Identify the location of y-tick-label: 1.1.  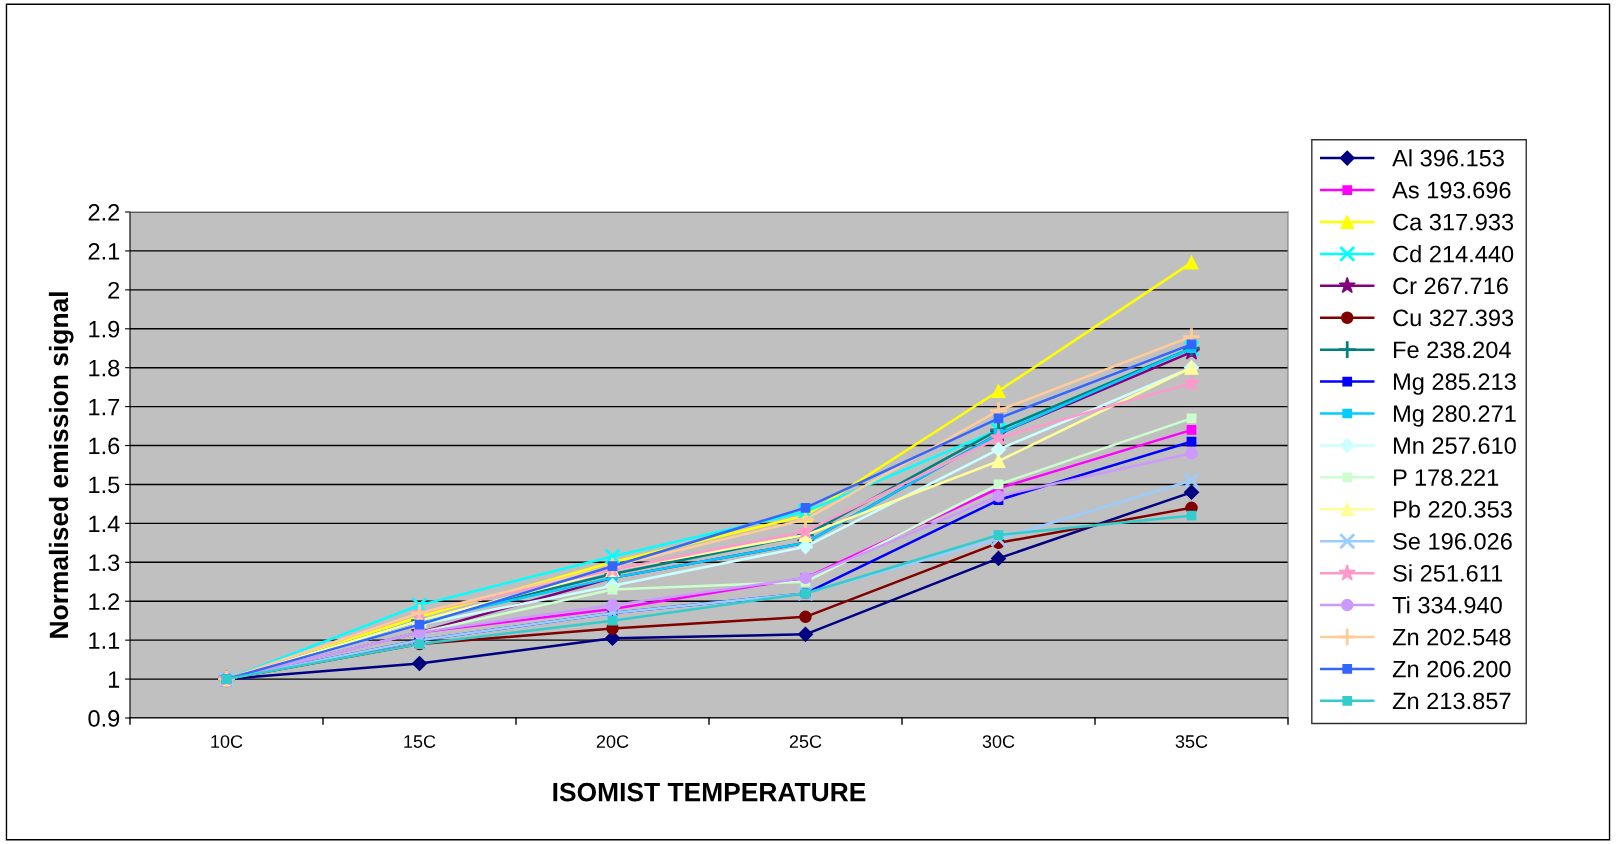
(104, 640).